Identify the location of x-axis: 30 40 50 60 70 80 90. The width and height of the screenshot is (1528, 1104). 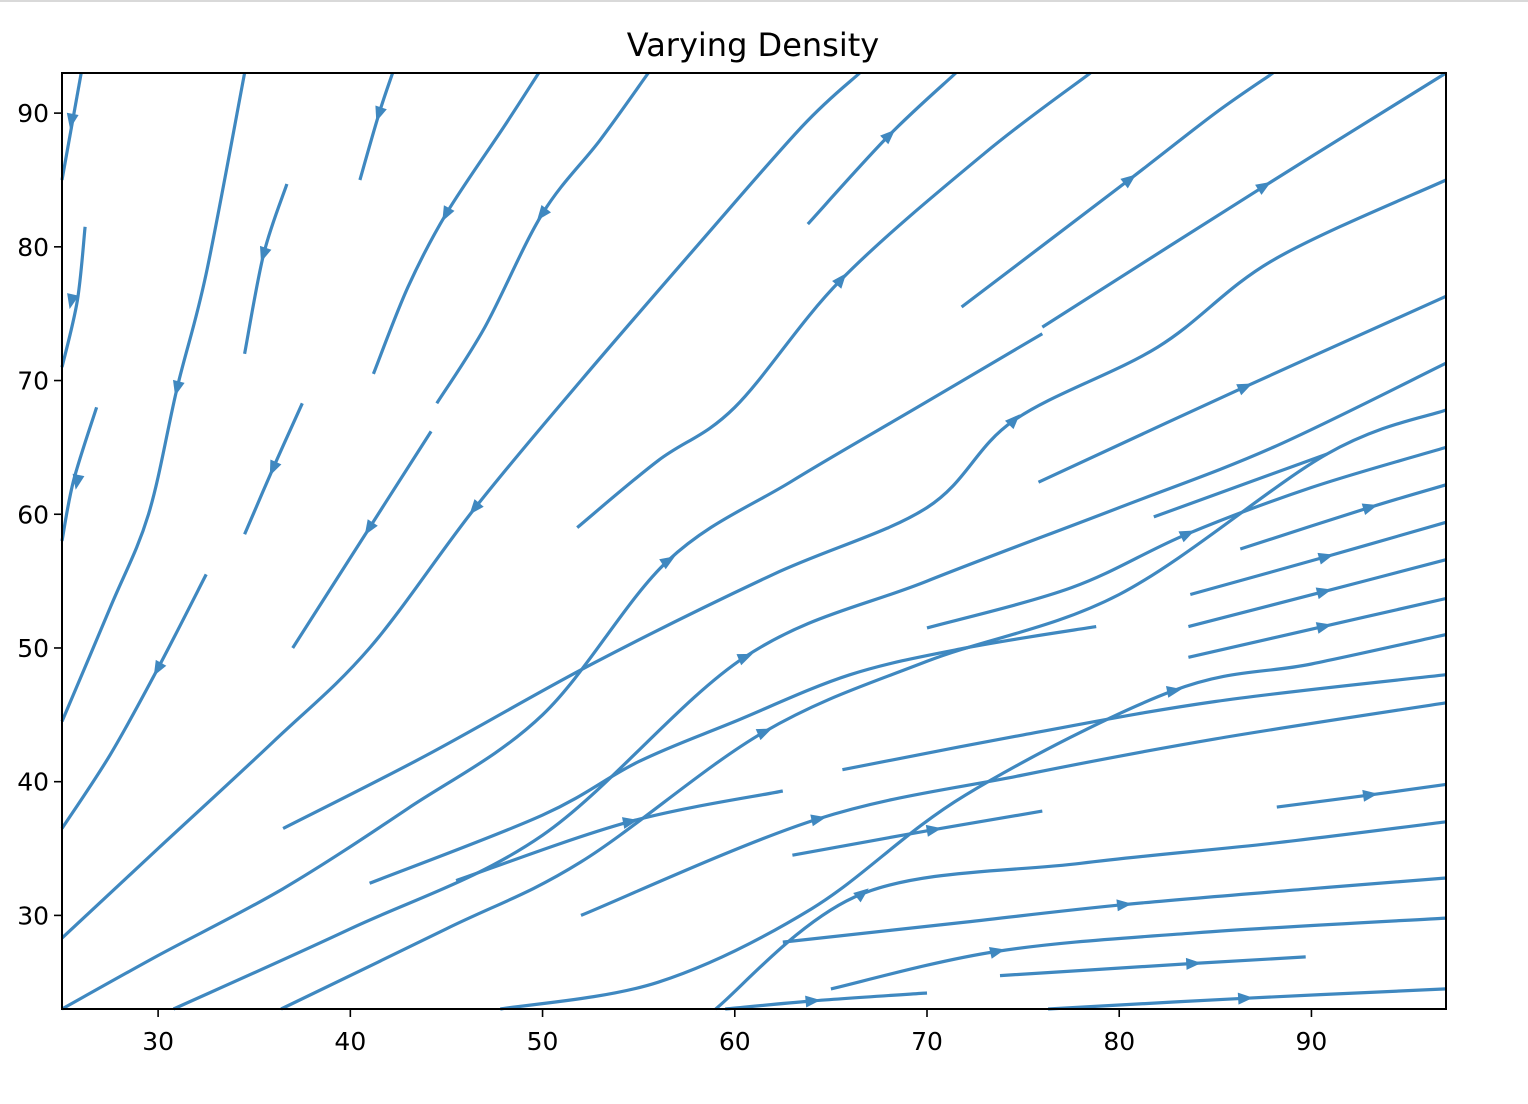
(734, 1032).